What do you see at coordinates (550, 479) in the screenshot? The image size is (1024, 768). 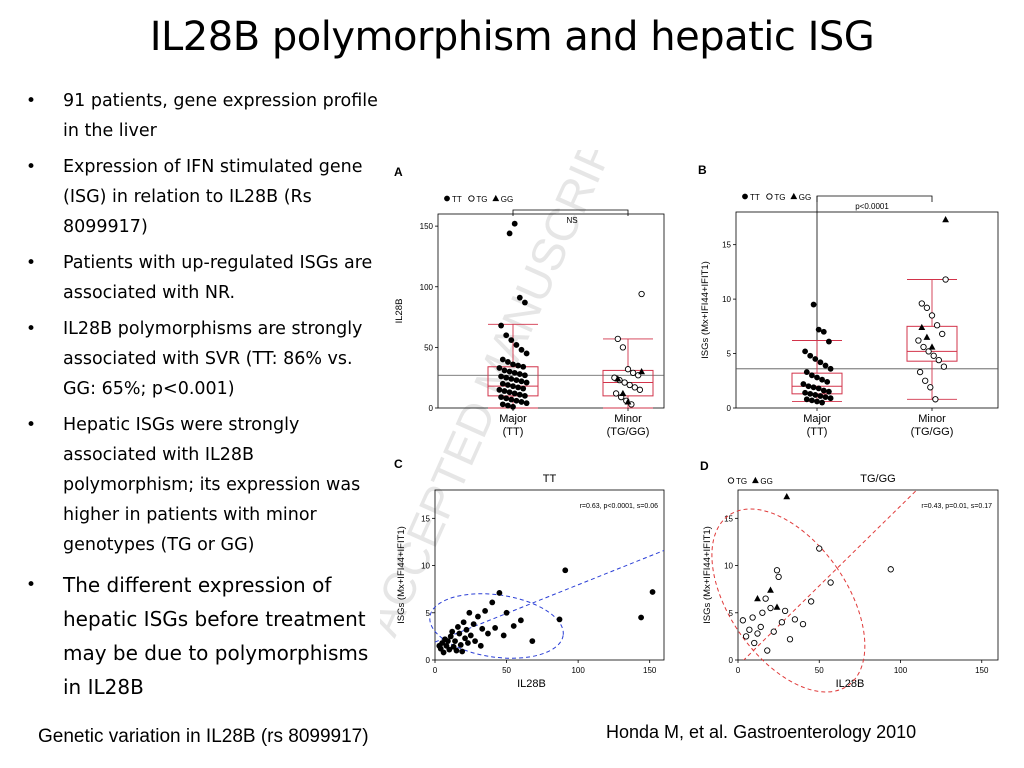 I see `panel-title: TT` at bounding box center [550, 479].